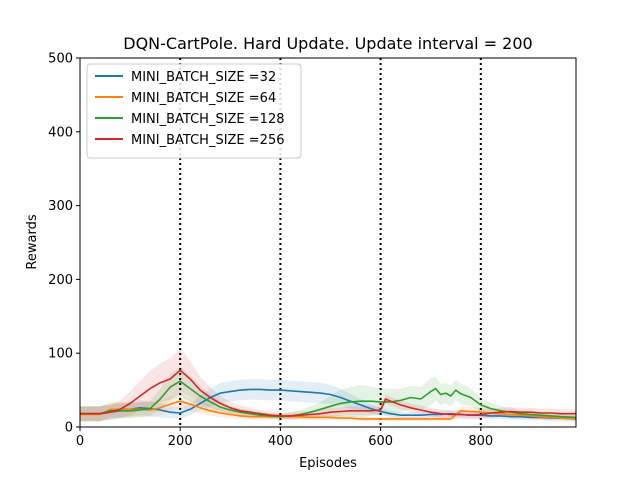  What do you see at coordinates (328, 463) in the screenshot?
I see `x-axis-label: Episodes` at bounding box center [328, 463].